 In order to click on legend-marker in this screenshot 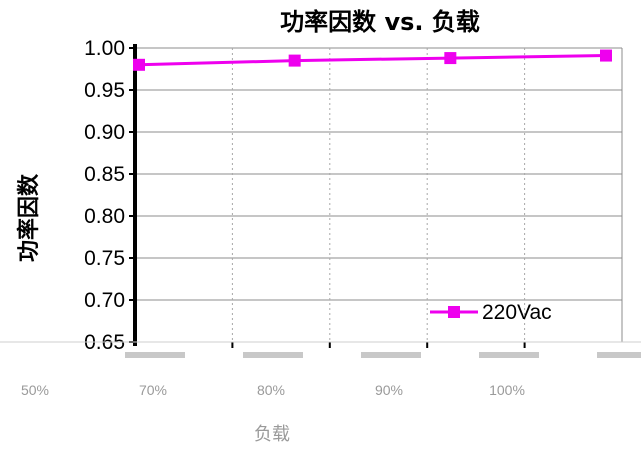, I will do `click(454, 312)`.